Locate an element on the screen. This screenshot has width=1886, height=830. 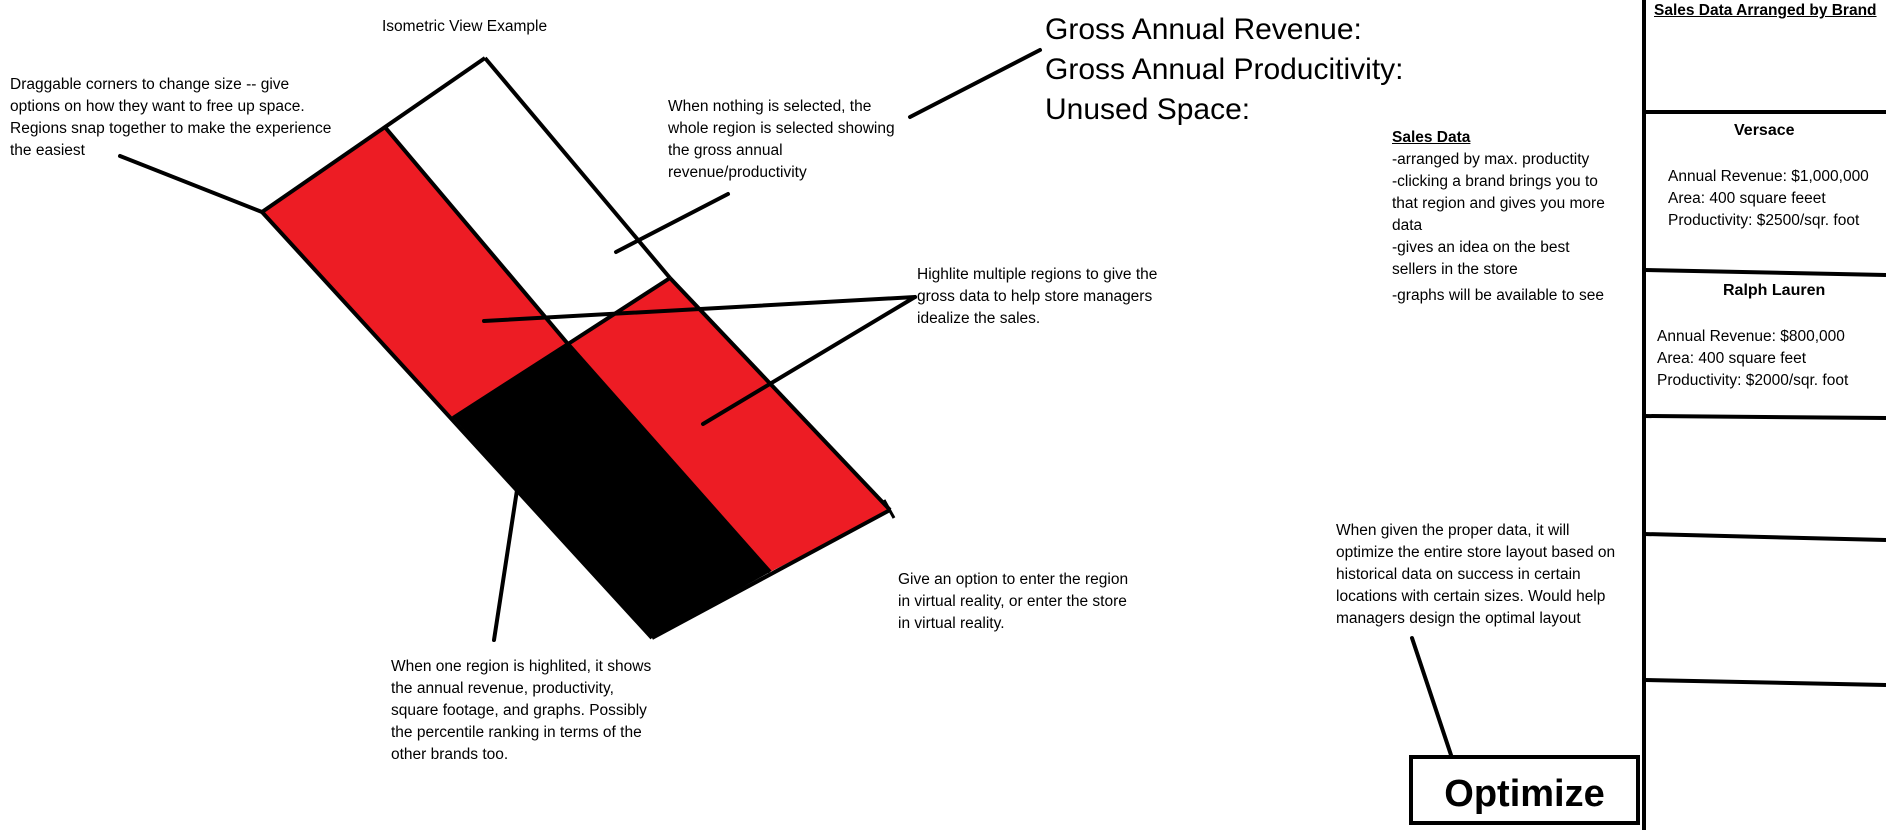
pointer-gross is located at coordinates (975, 83).